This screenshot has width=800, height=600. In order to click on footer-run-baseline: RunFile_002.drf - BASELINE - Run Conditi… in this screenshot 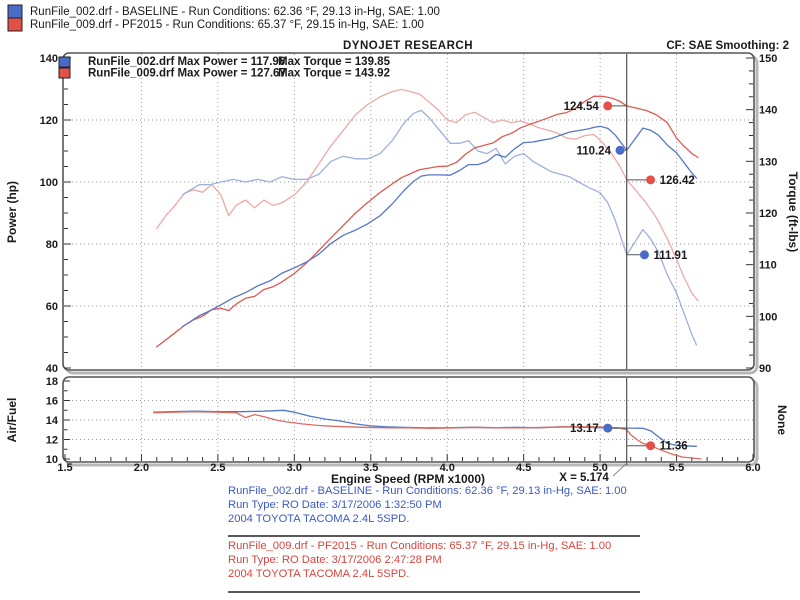, I will do `click(427, 505)`.